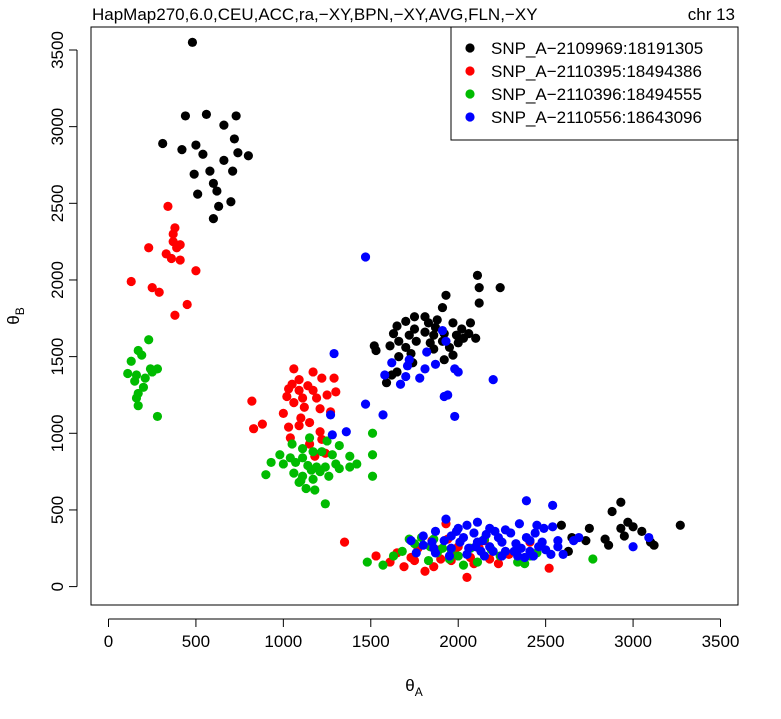 The height and width of the screenshot is (719, 781). Describe the element at coordinates (15, 315) in the screenshot. I see `y-axis-label: θB` at that location.